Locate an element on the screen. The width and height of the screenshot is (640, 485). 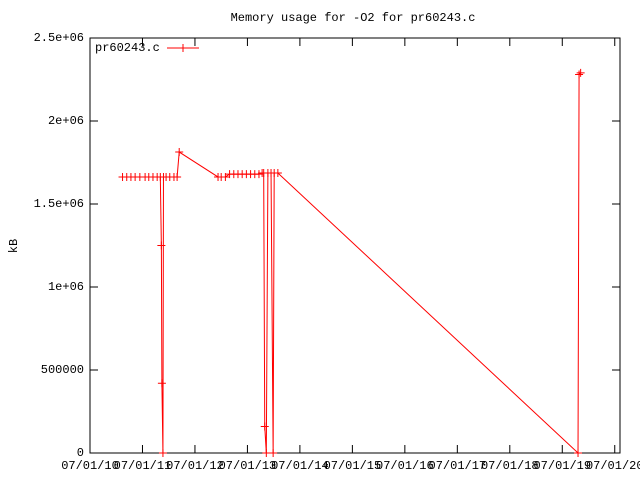
x-tick-label: 07/01/15 is located at coordinates (353, 466).